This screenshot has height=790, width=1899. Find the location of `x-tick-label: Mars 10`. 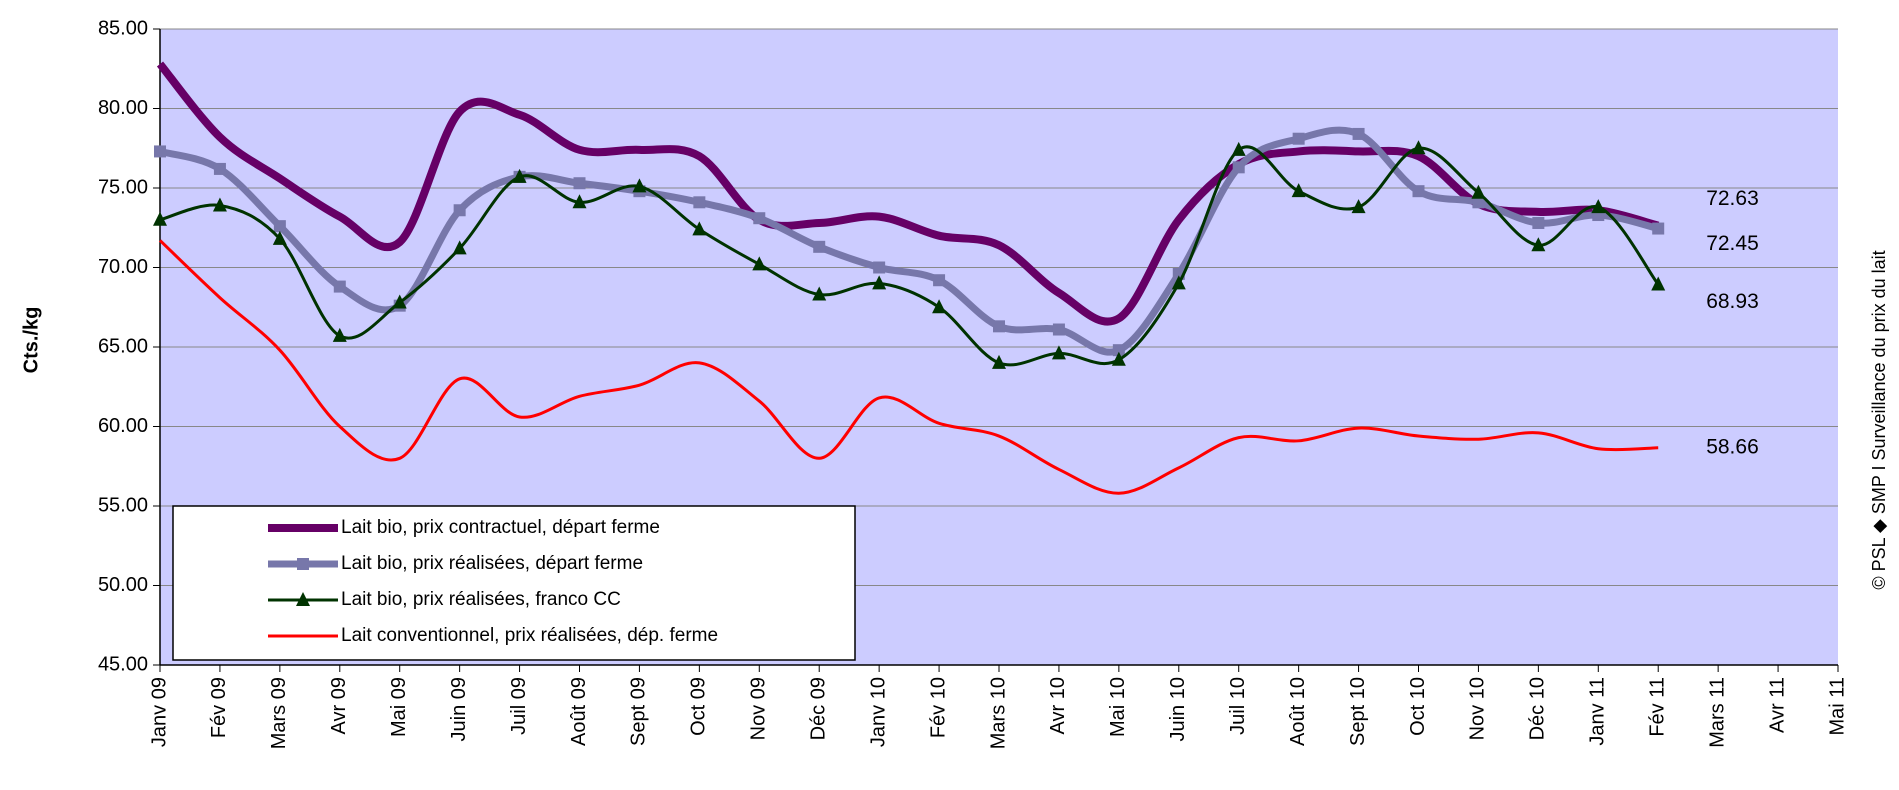

x-tick-label: Mars 10 is located at coordinates (998, 713).